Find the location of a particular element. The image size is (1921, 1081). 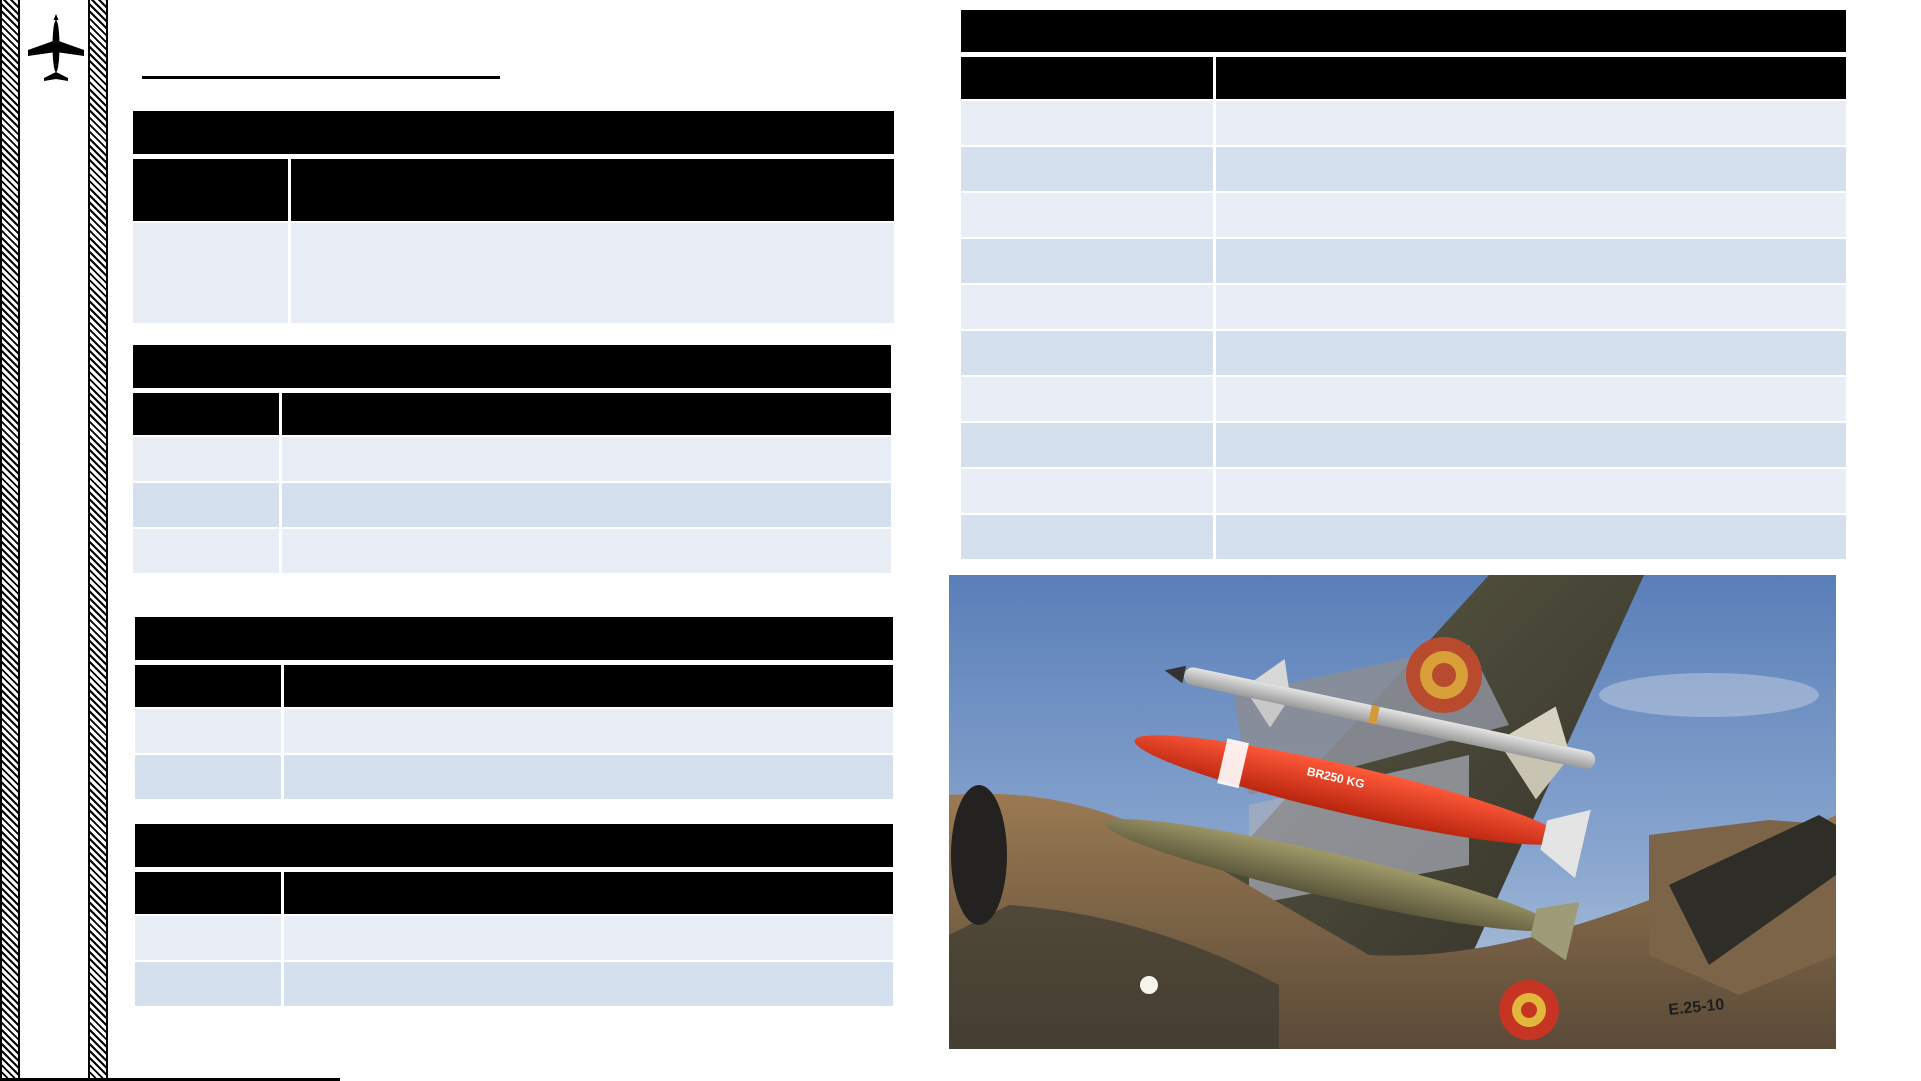

right-hatched-rail is located at coordinates (98, 540).